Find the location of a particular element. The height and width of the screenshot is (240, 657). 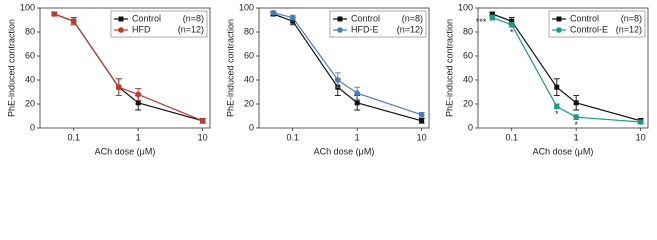

legend-label: HFD-E is located at coordinates (365, 29).